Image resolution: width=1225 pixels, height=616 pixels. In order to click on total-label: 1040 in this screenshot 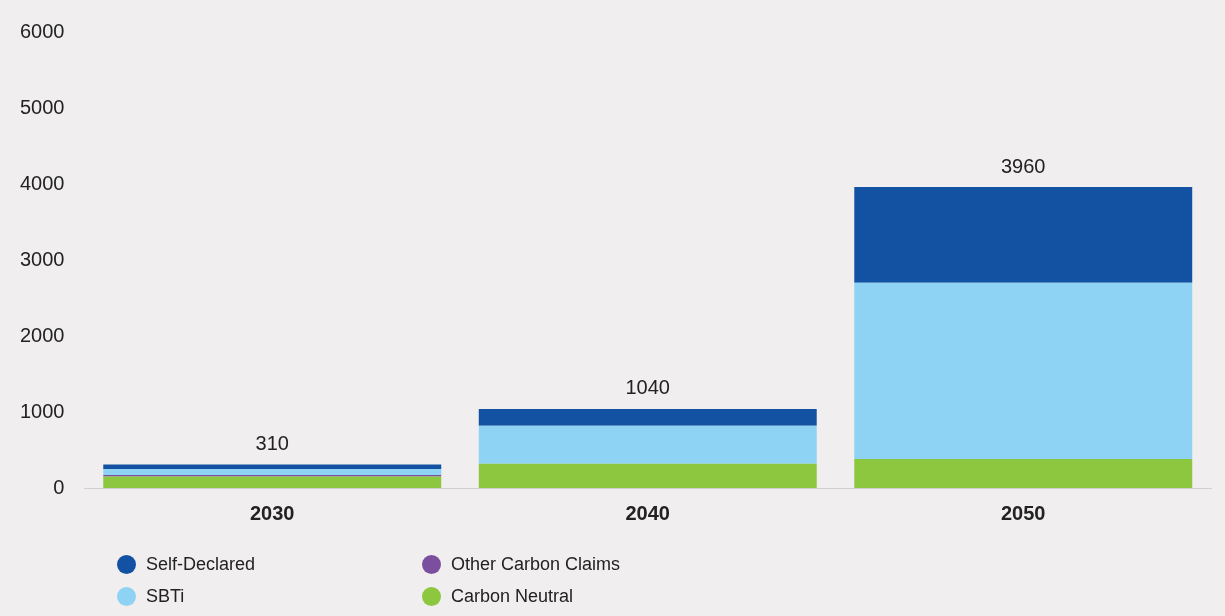, I will do `click(647, 387)`.